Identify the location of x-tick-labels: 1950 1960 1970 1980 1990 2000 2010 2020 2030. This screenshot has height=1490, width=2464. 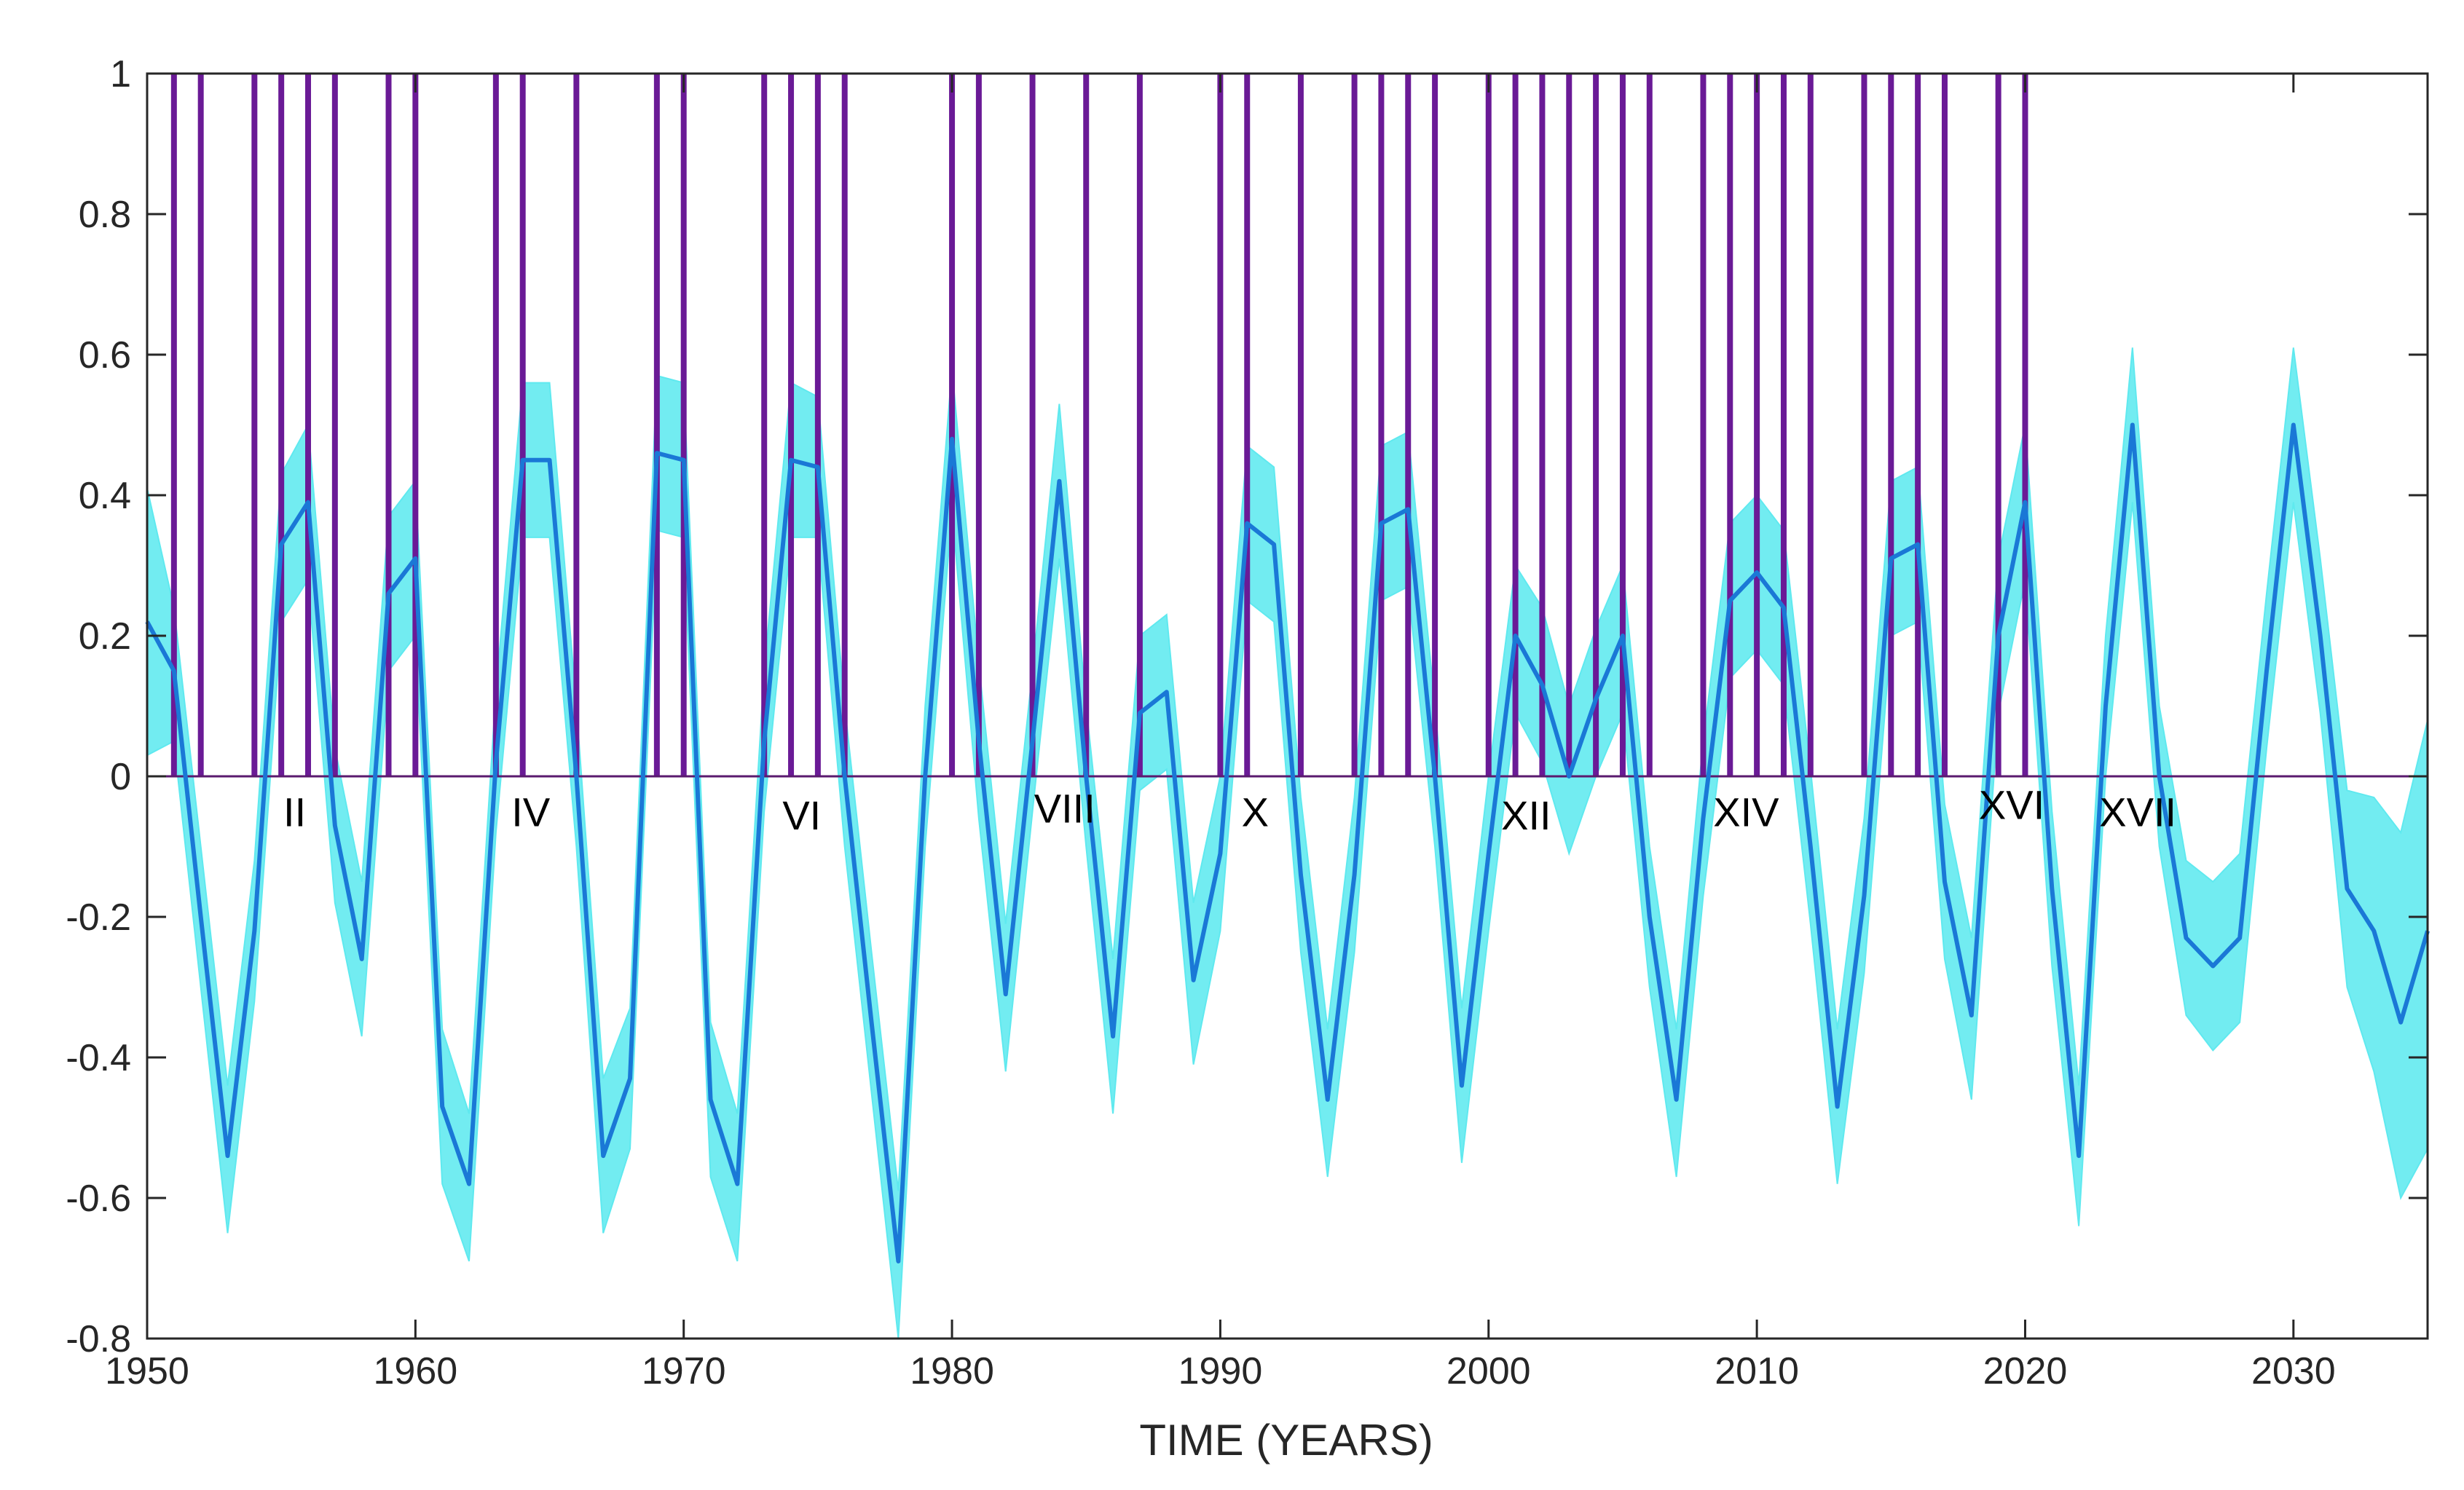
(1220, 1371).